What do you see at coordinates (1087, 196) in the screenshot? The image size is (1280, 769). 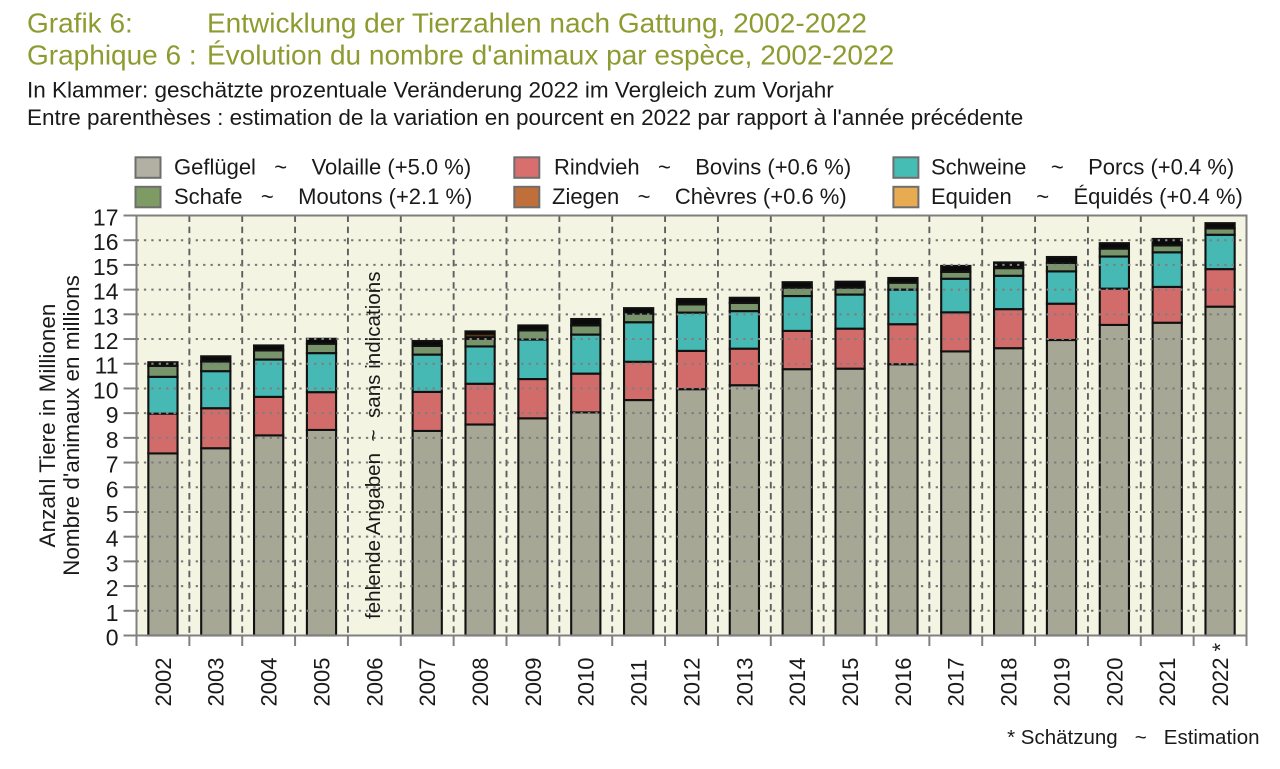 I see `svg-text:Equiden ~ Équidés (+0.4: Equiden ~ Équidés (+0.4 %)` at bounding box center [1087, 196].